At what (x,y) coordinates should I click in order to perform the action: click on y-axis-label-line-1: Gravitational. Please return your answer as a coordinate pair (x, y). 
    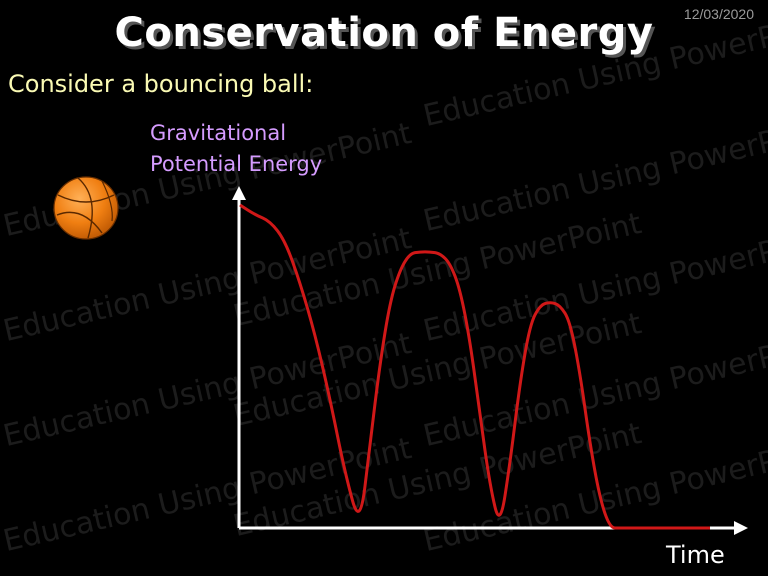
    Looking at the image, I should click on (218, 133).